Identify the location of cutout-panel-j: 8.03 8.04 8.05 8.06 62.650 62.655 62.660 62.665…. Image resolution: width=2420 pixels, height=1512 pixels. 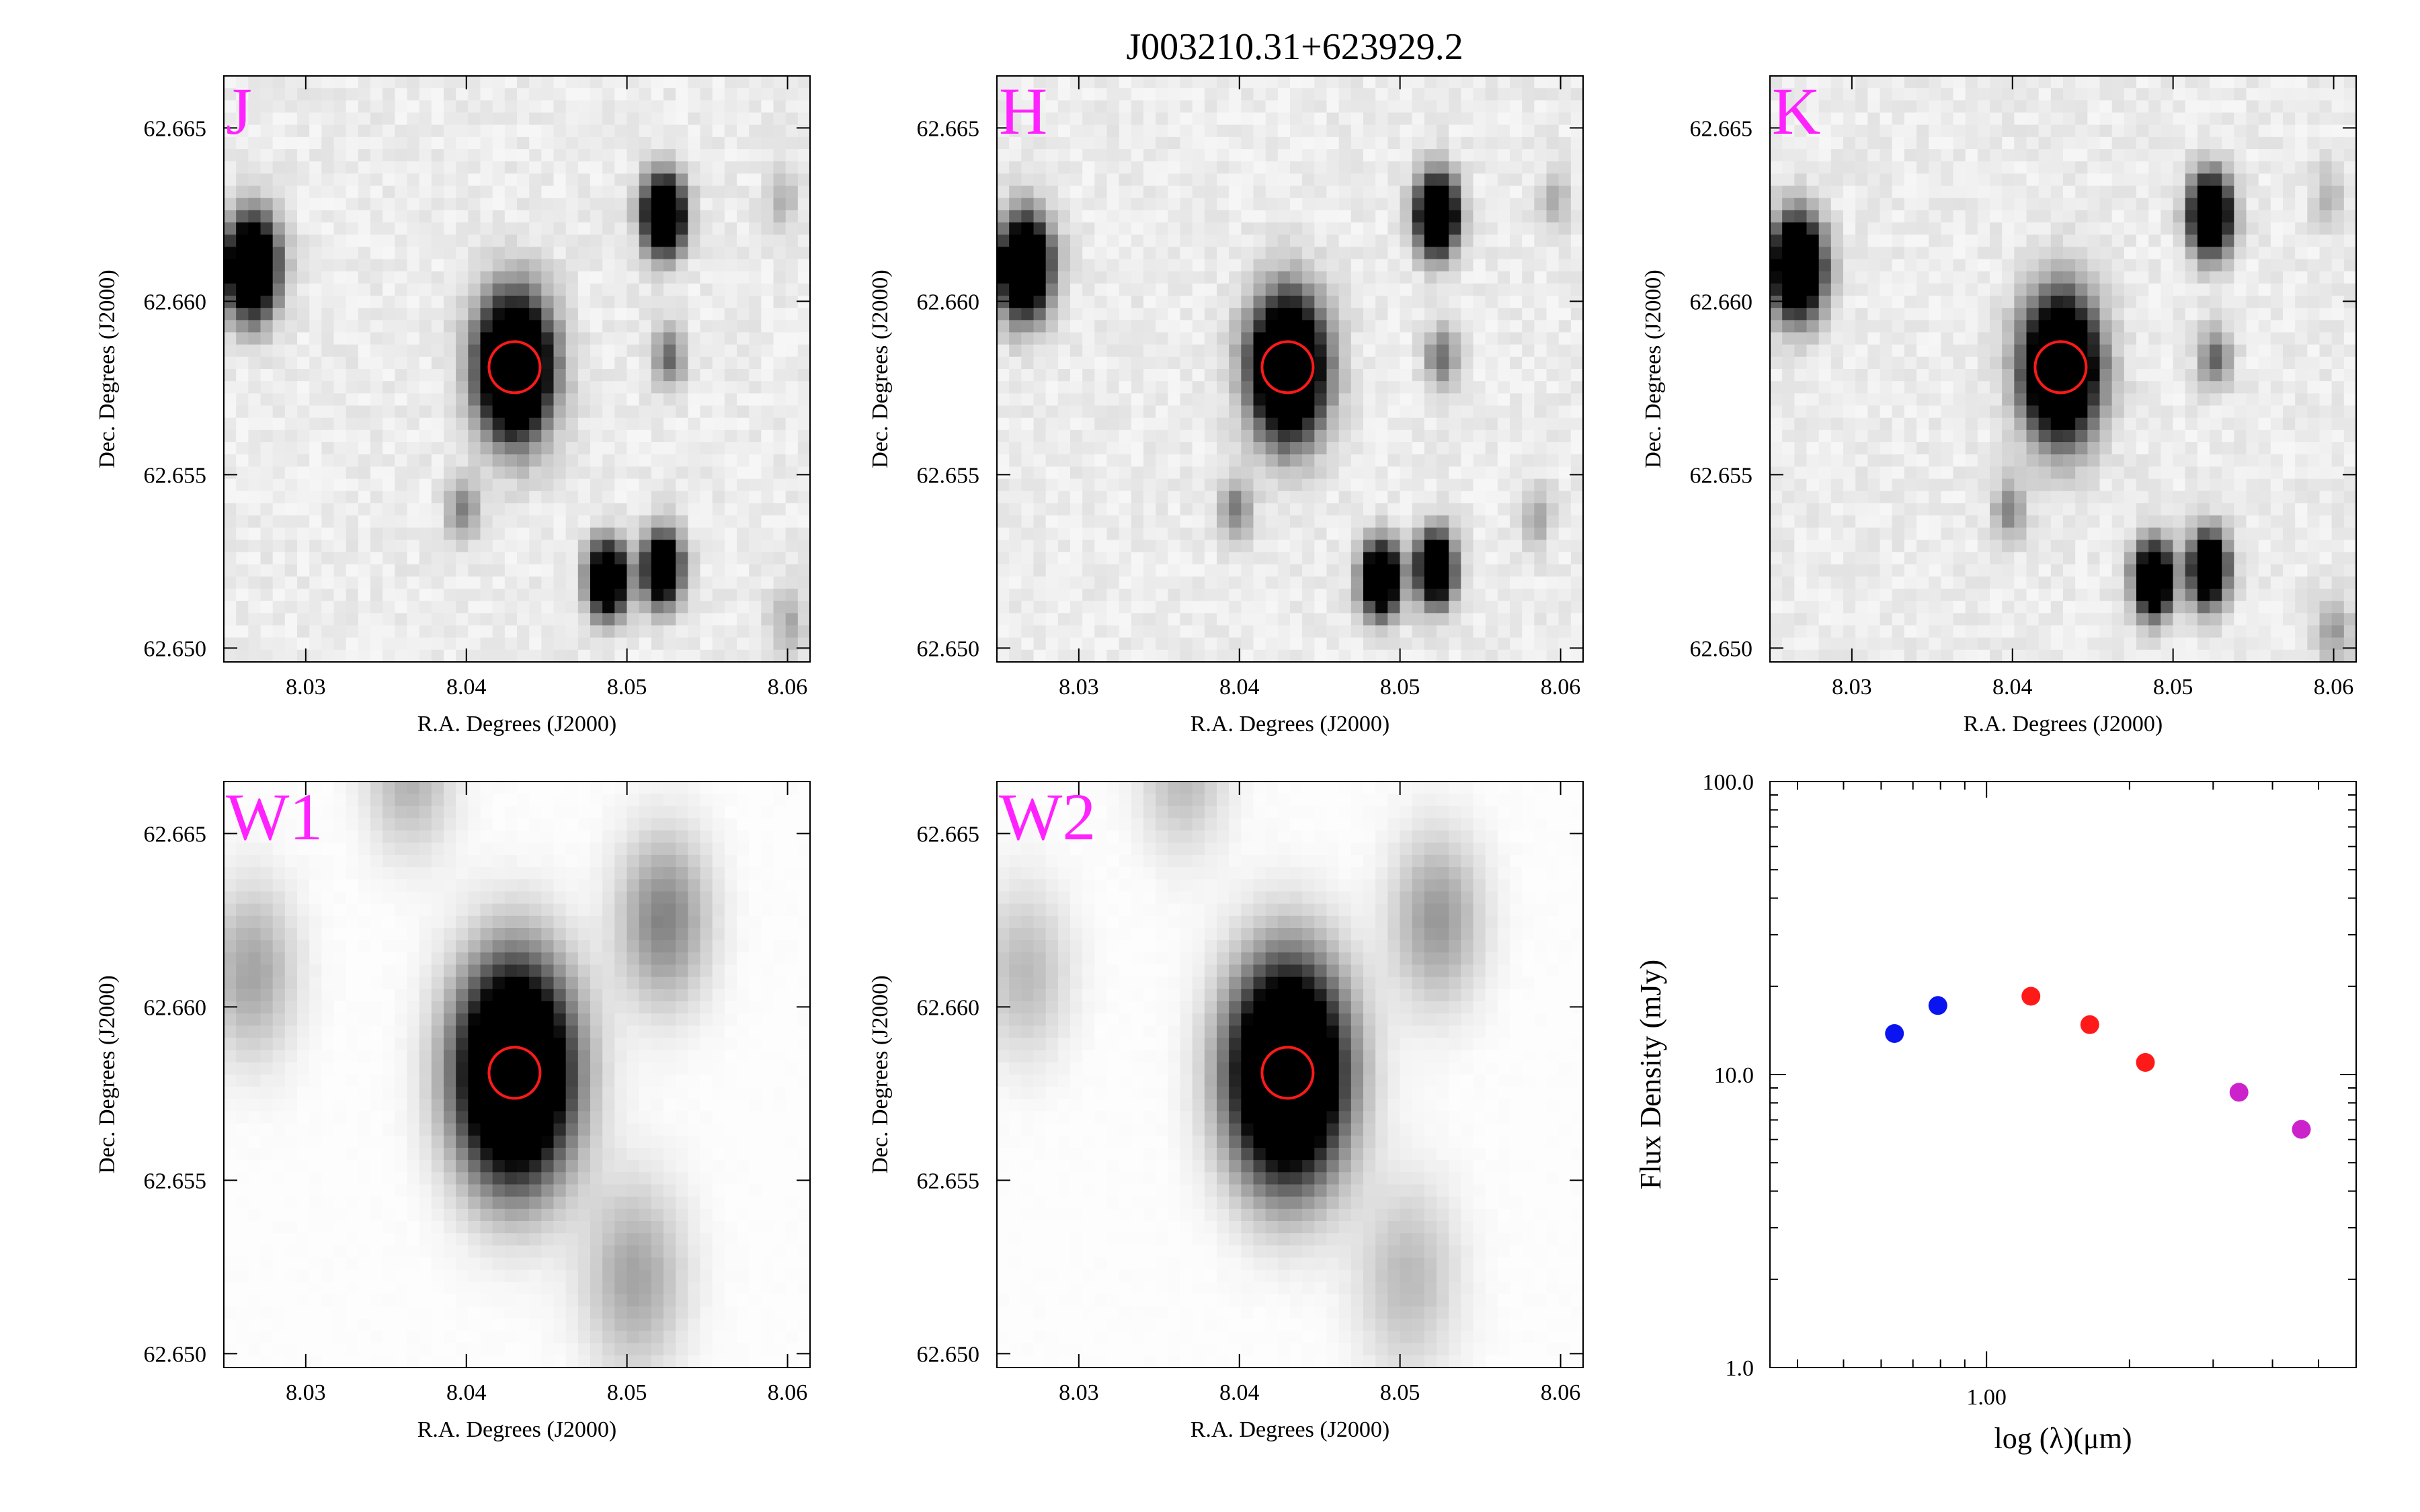
(453, 405).